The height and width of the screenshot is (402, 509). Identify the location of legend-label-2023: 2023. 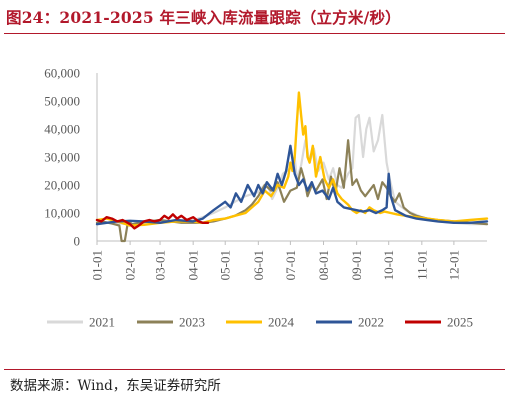
(192, 322).